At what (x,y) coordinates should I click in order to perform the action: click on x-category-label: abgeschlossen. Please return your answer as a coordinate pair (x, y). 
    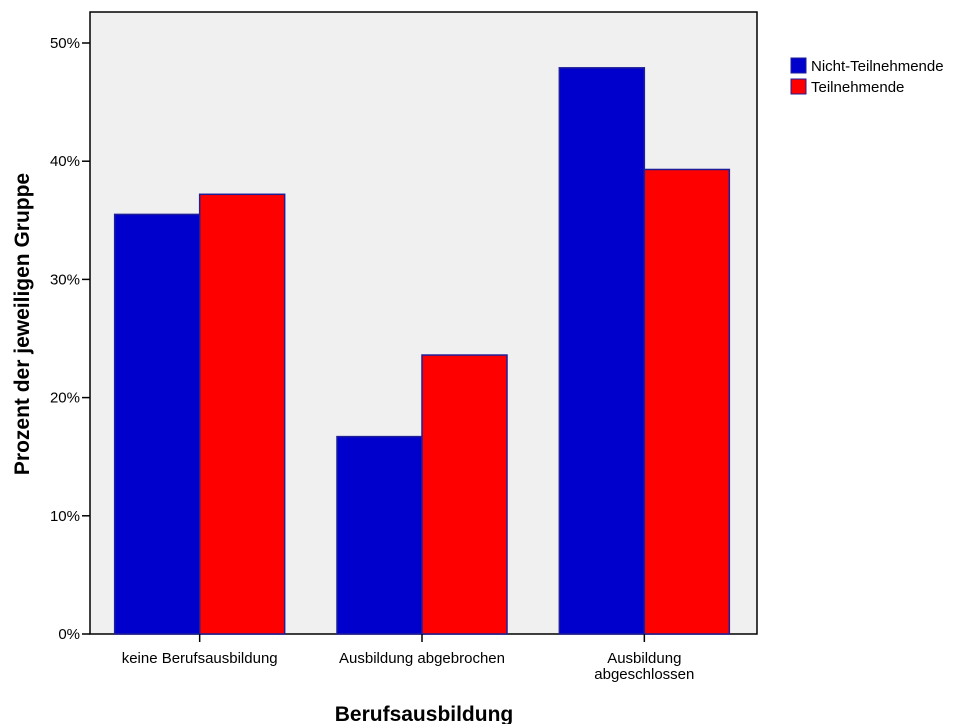
    Looking at the image, I should click on (644, 674).